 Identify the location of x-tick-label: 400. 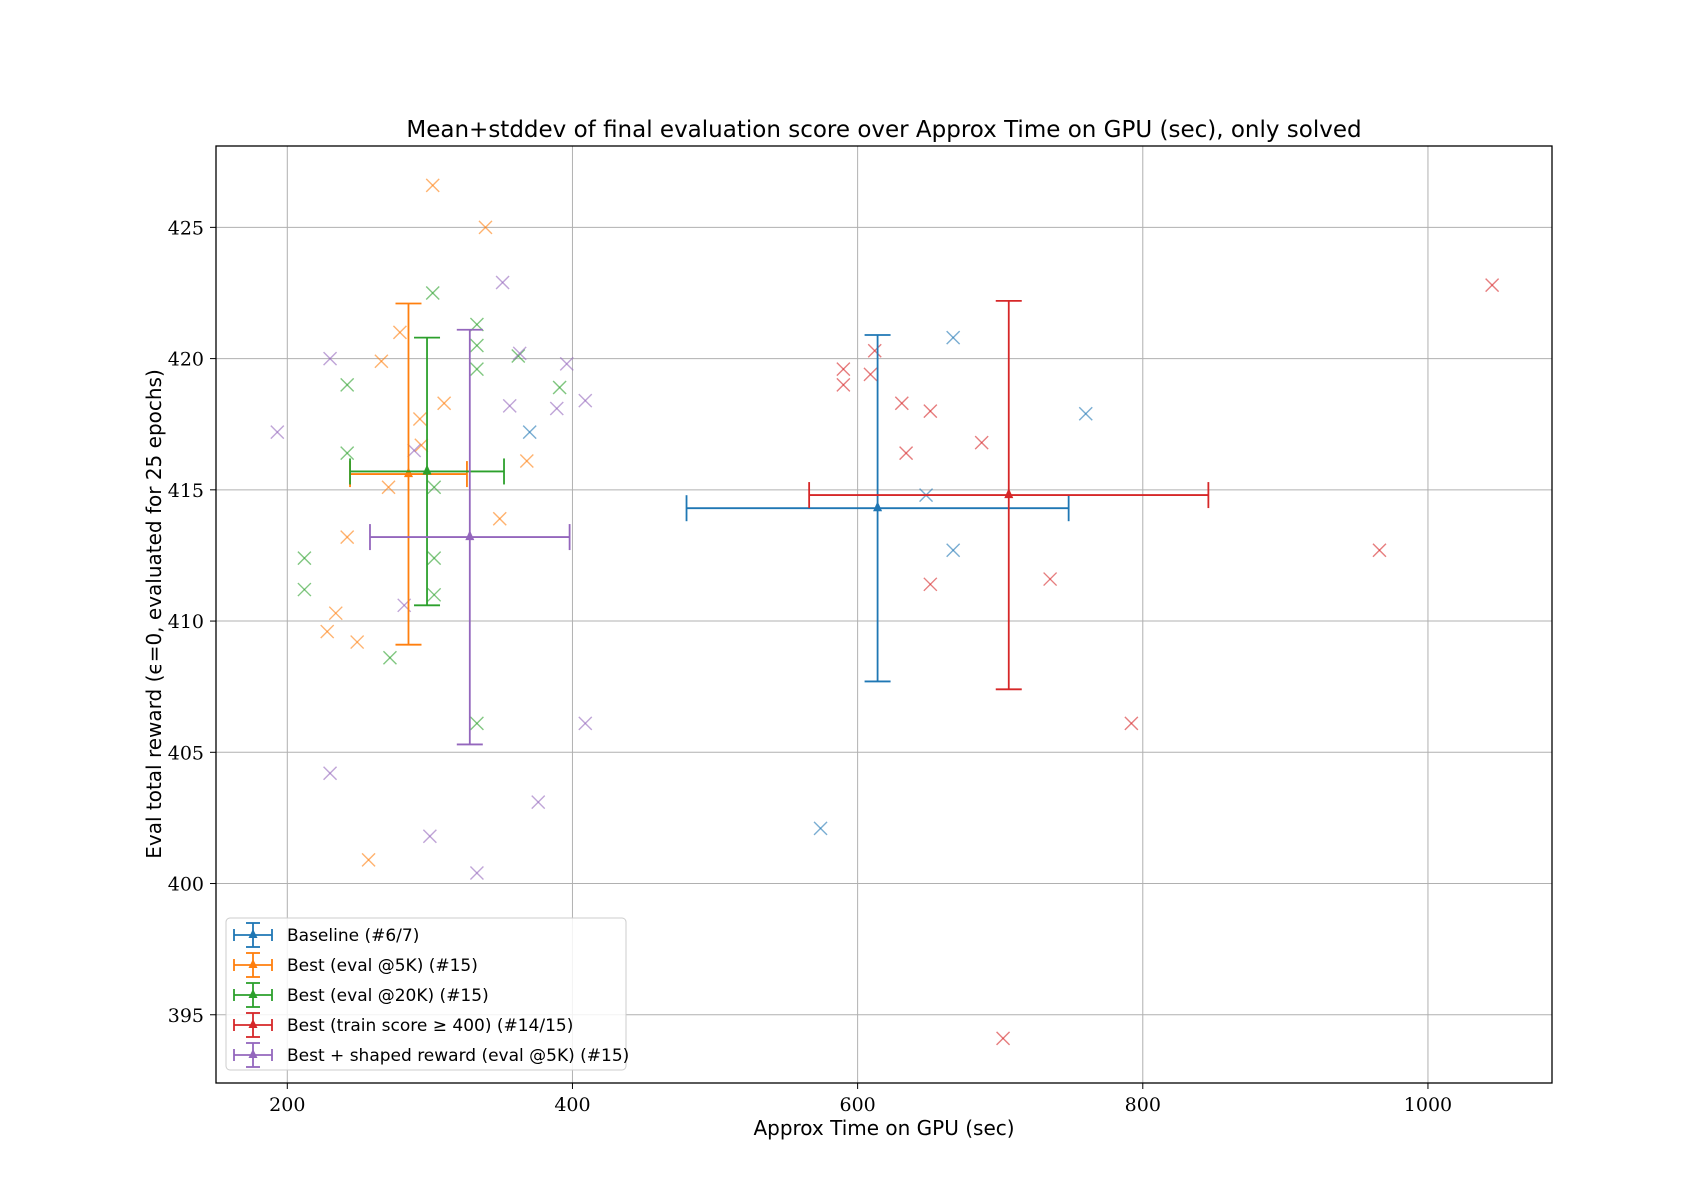
(572, 1105).